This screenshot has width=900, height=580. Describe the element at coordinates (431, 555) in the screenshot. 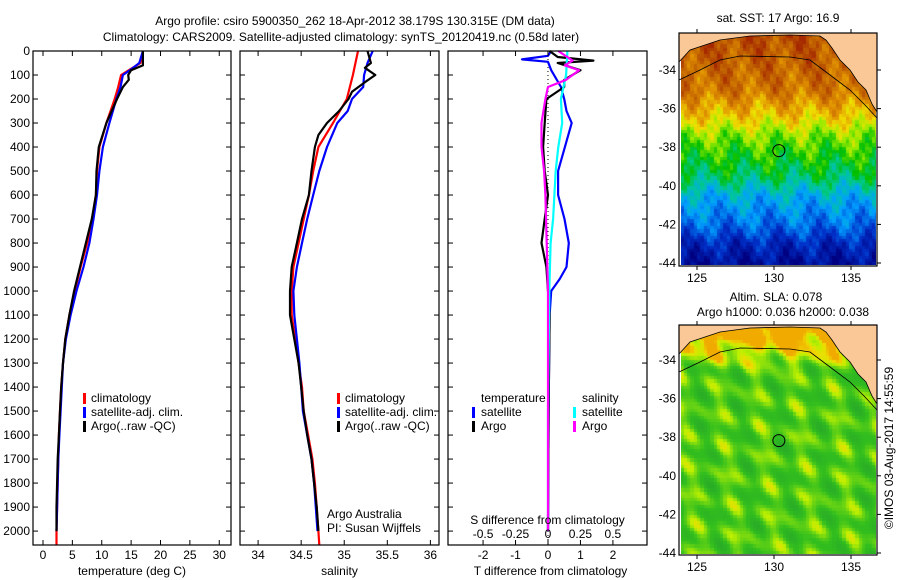

I see `x-tick-label: 36` at that location.